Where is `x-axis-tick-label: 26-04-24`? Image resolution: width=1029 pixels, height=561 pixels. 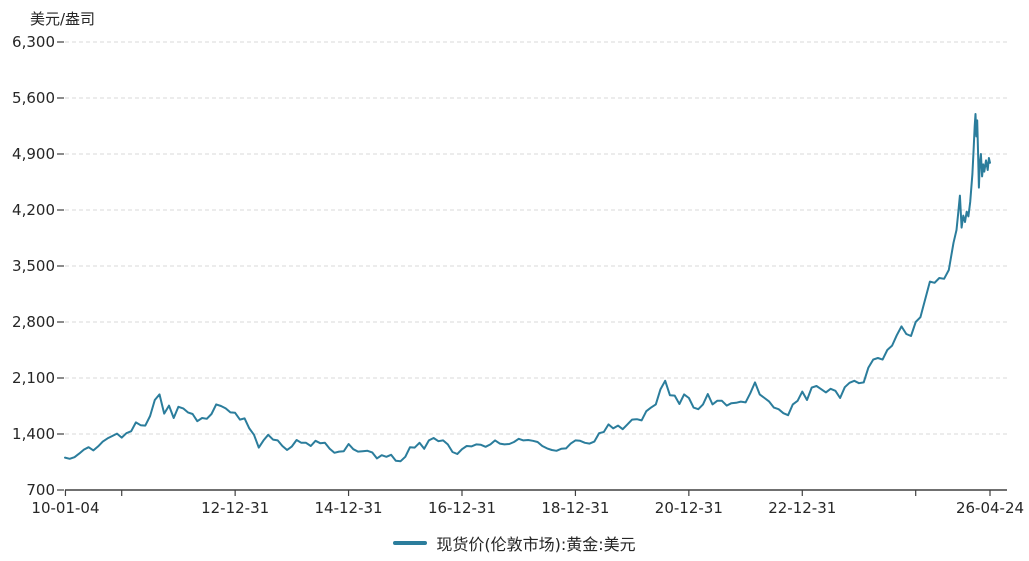 x-axis-tick-label: 26-04-24 is located at coordinates (990, 508).